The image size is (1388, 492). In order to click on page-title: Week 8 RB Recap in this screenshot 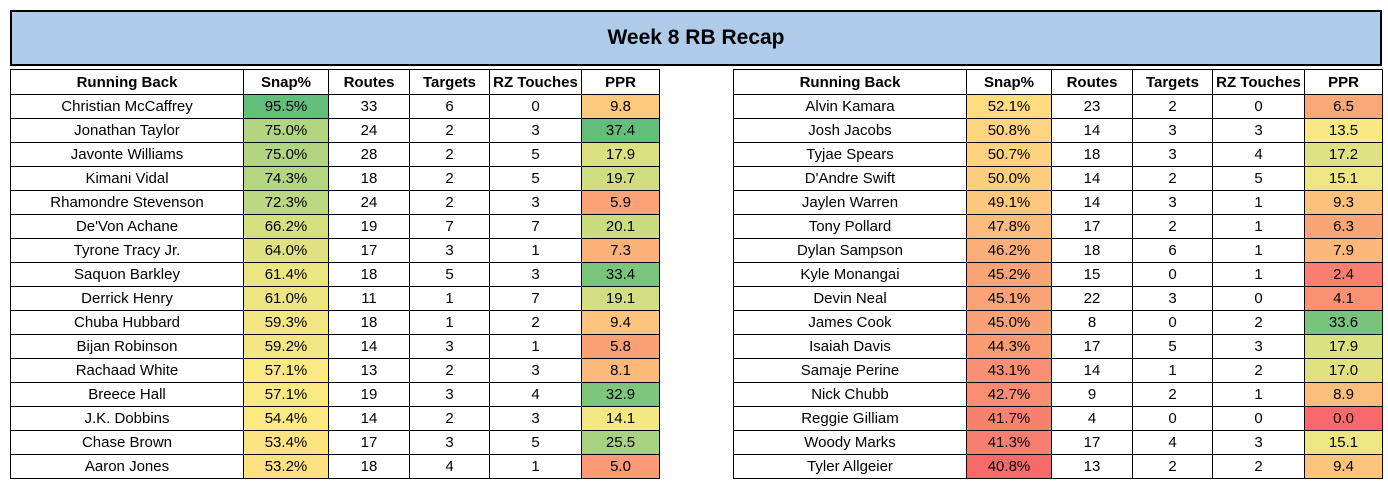, I will do `click(696, 37)`.